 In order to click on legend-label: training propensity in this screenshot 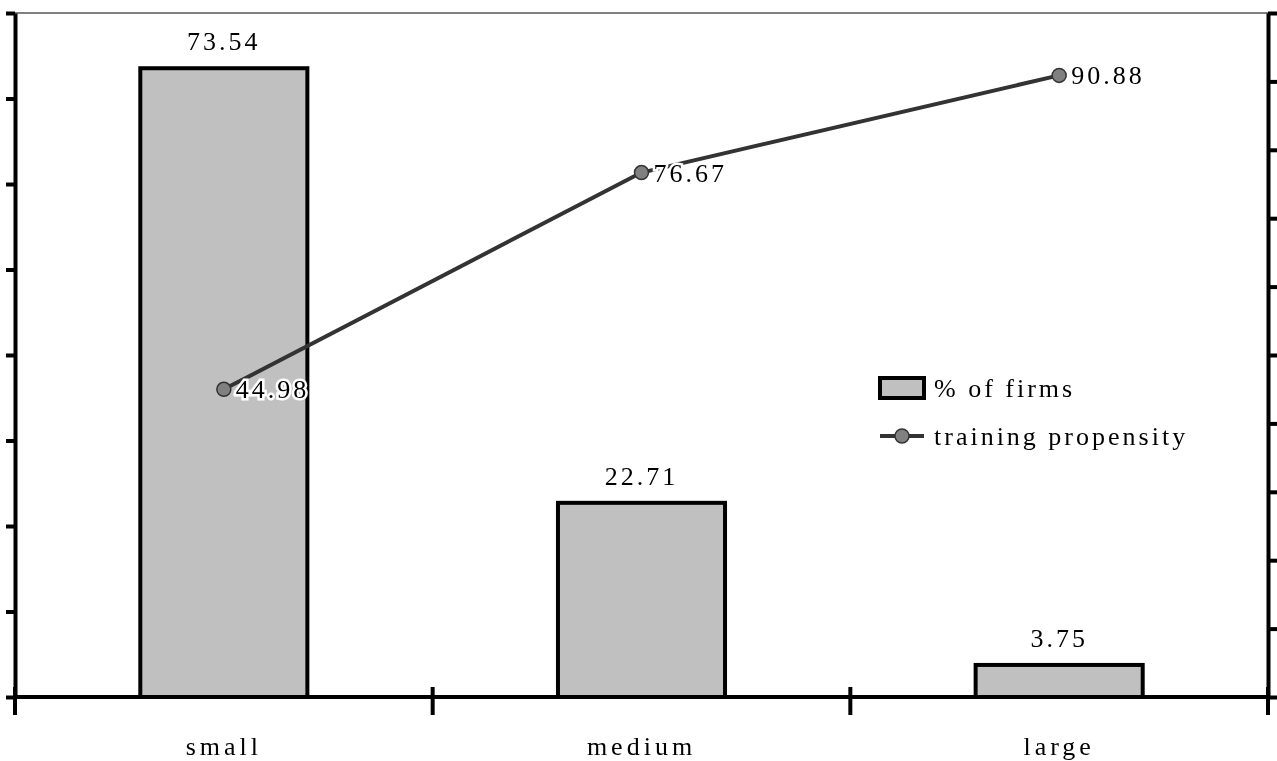, I will do `click(1061, 436)`.